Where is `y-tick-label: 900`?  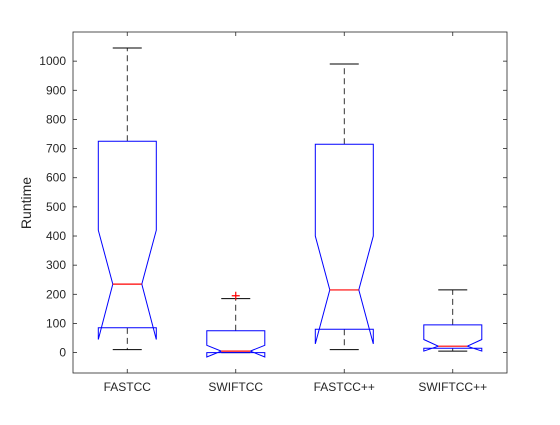
y-tick-label: 900 is located at coordinates (56, 90).